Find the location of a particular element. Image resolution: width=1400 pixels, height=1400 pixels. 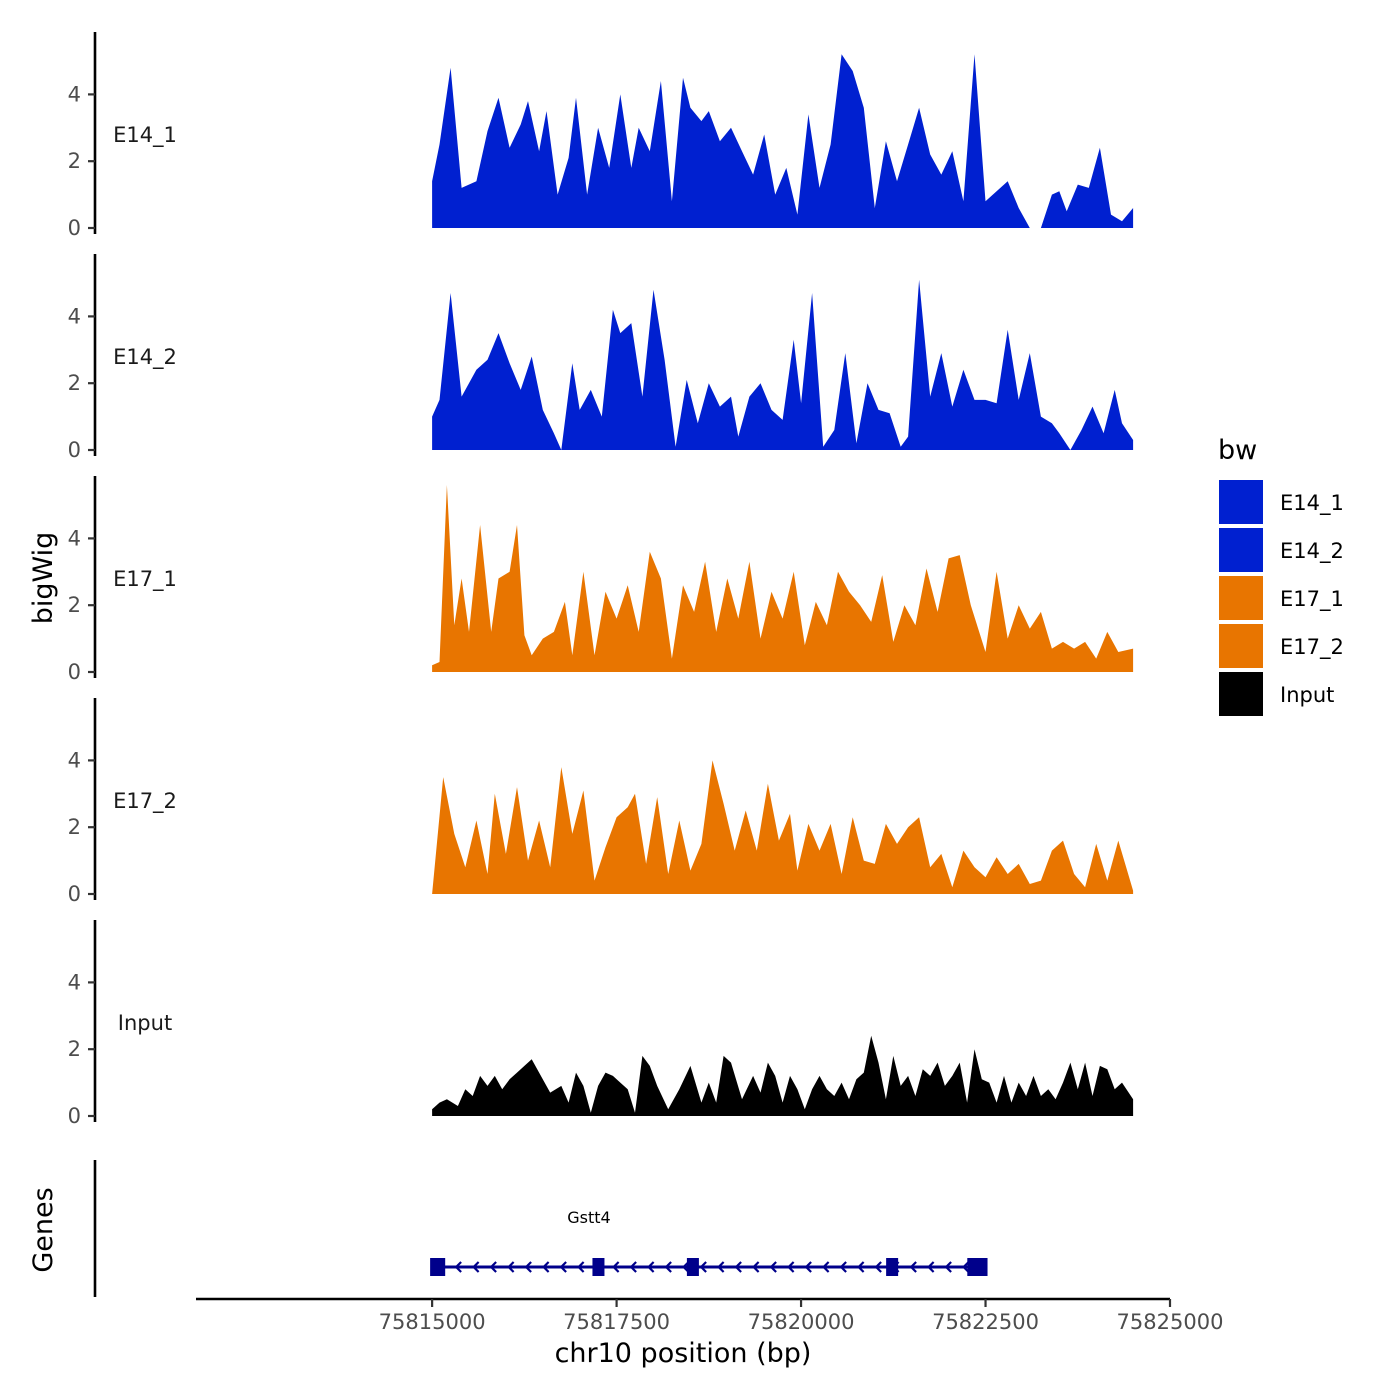

x-axis: 75815000 75817500 75820000 75822500 75825000 is located at coordinates (710, 1315).